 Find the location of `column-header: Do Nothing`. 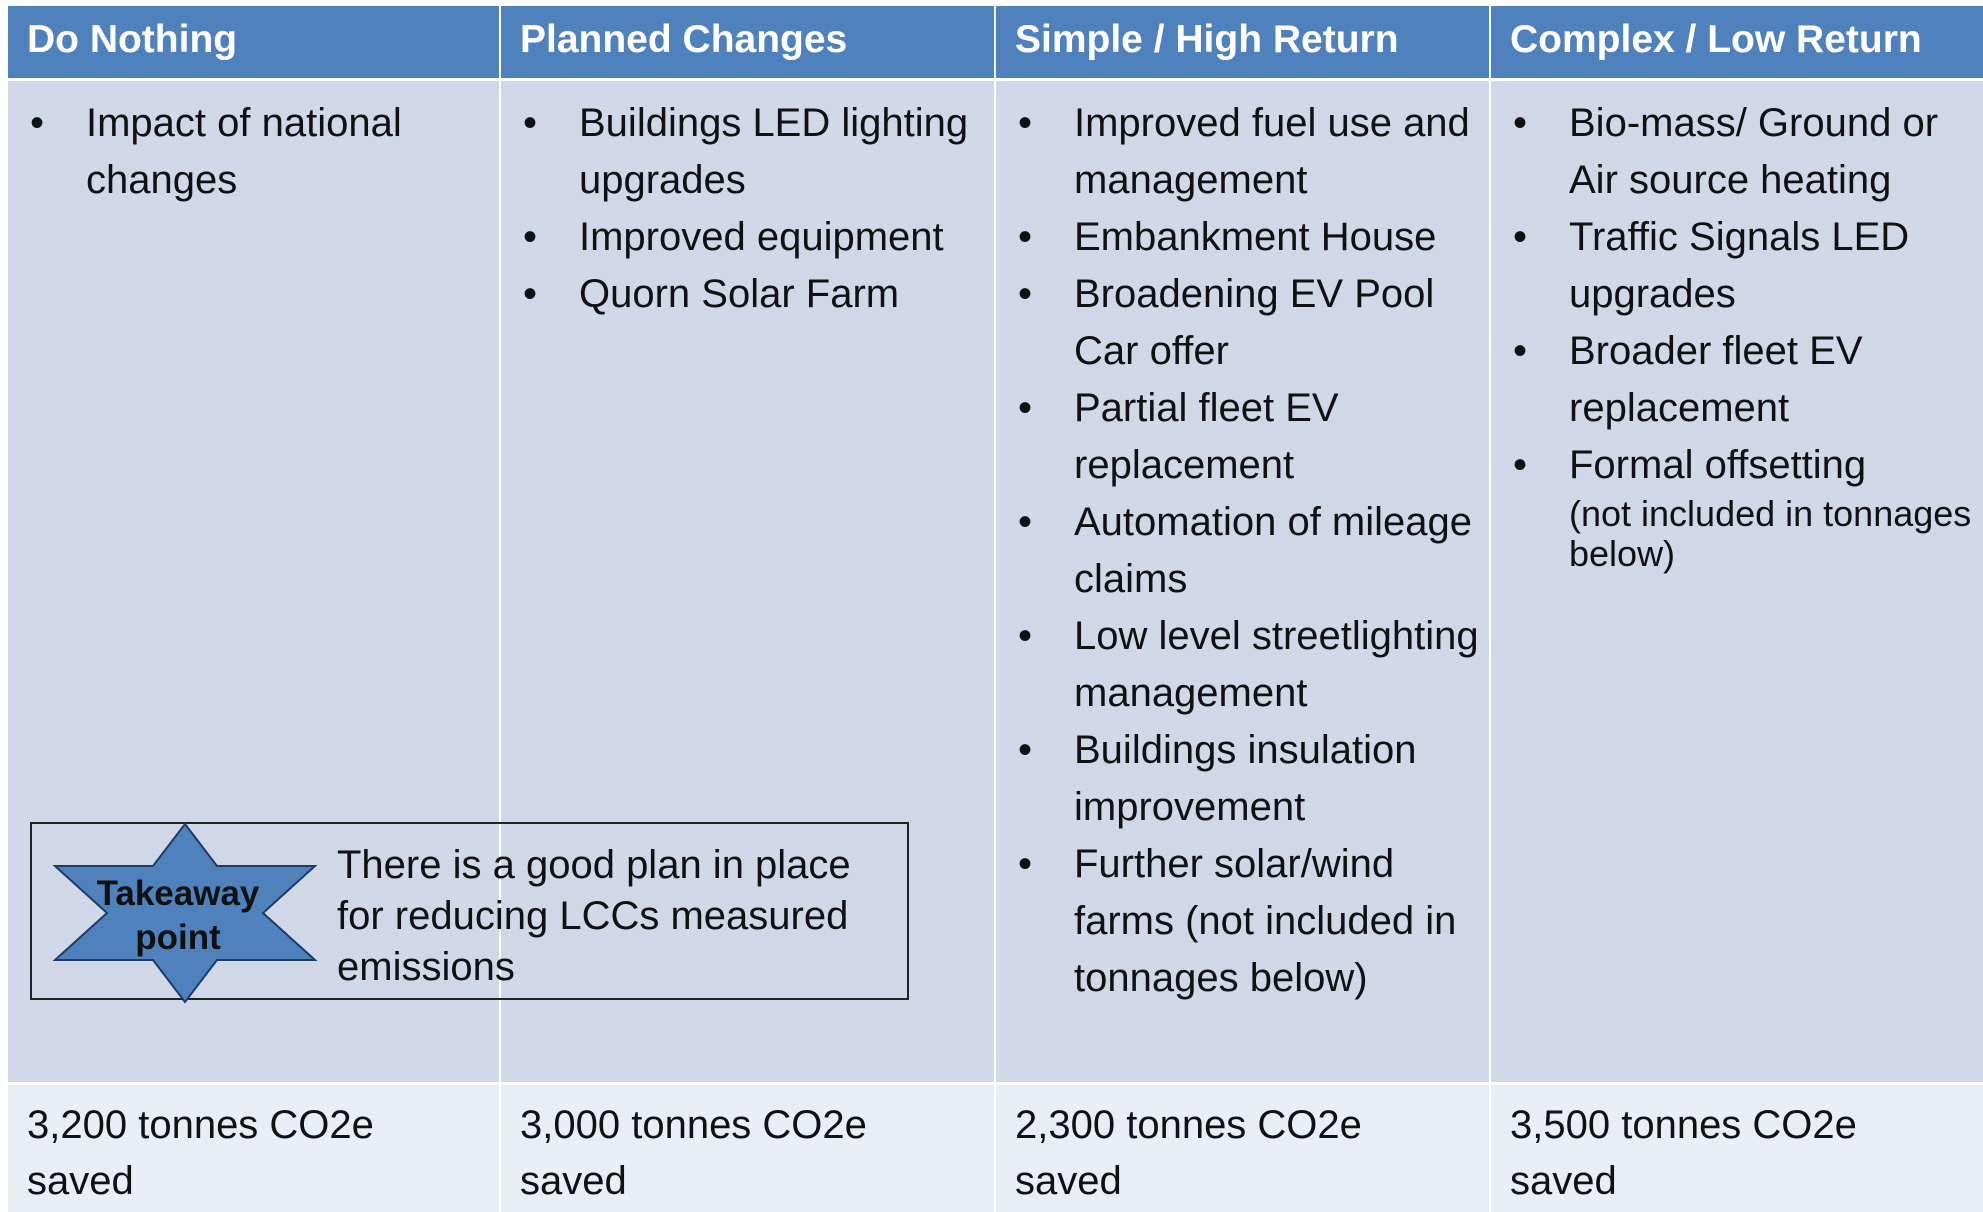

column-header: Do Nothing is located at coordinates (253, 42).